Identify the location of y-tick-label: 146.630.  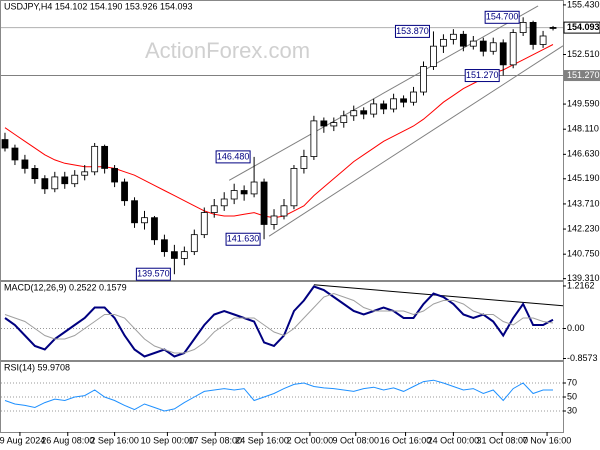
(583, 154).